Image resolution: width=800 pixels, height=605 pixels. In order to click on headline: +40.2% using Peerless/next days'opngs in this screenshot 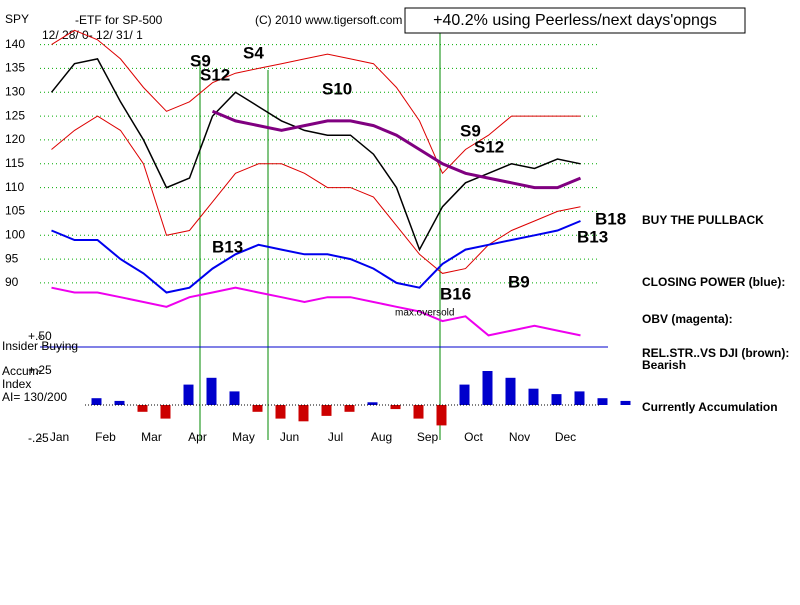, I will do `click(575, 20)`.